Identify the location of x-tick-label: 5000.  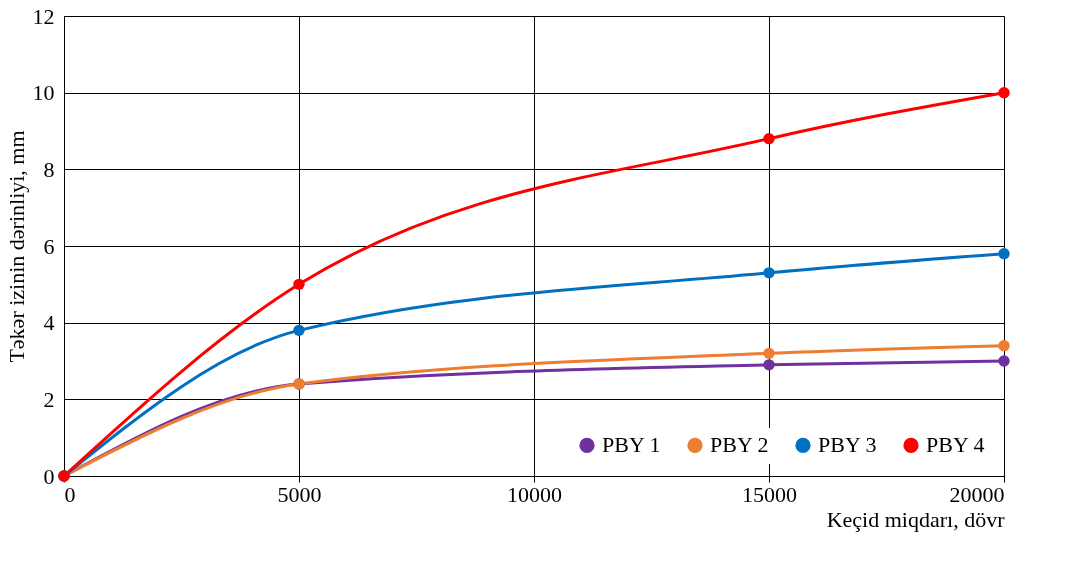
(299, 494).